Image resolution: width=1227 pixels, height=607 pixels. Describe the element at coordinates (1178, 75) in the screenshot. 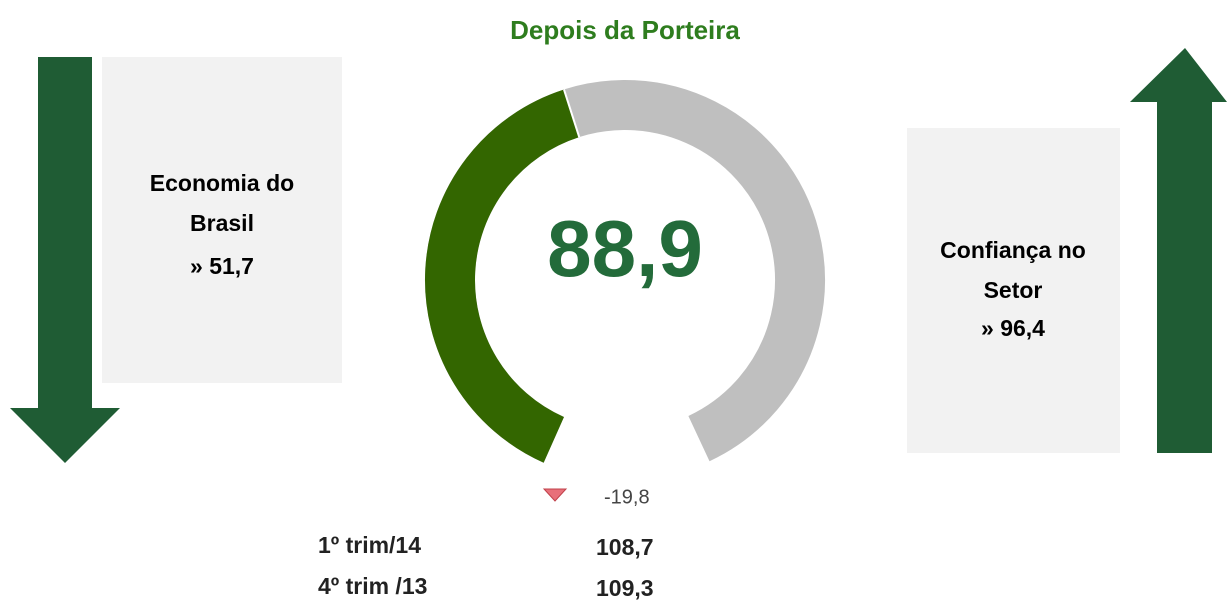

I see `up-arrow-head` at that location.